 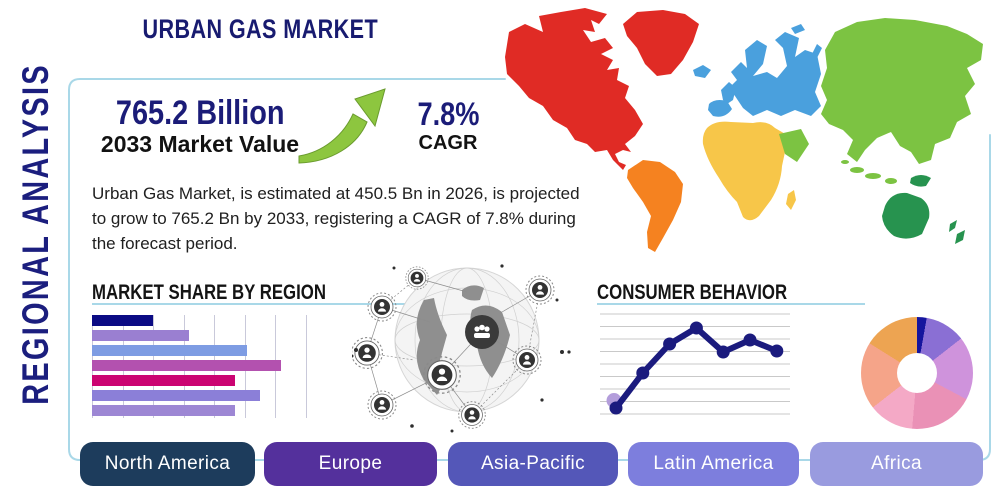 What do you see at coordinates (791, 200) in the screenshot?
I see `map-madagascar` at bounding box center [791, 200].